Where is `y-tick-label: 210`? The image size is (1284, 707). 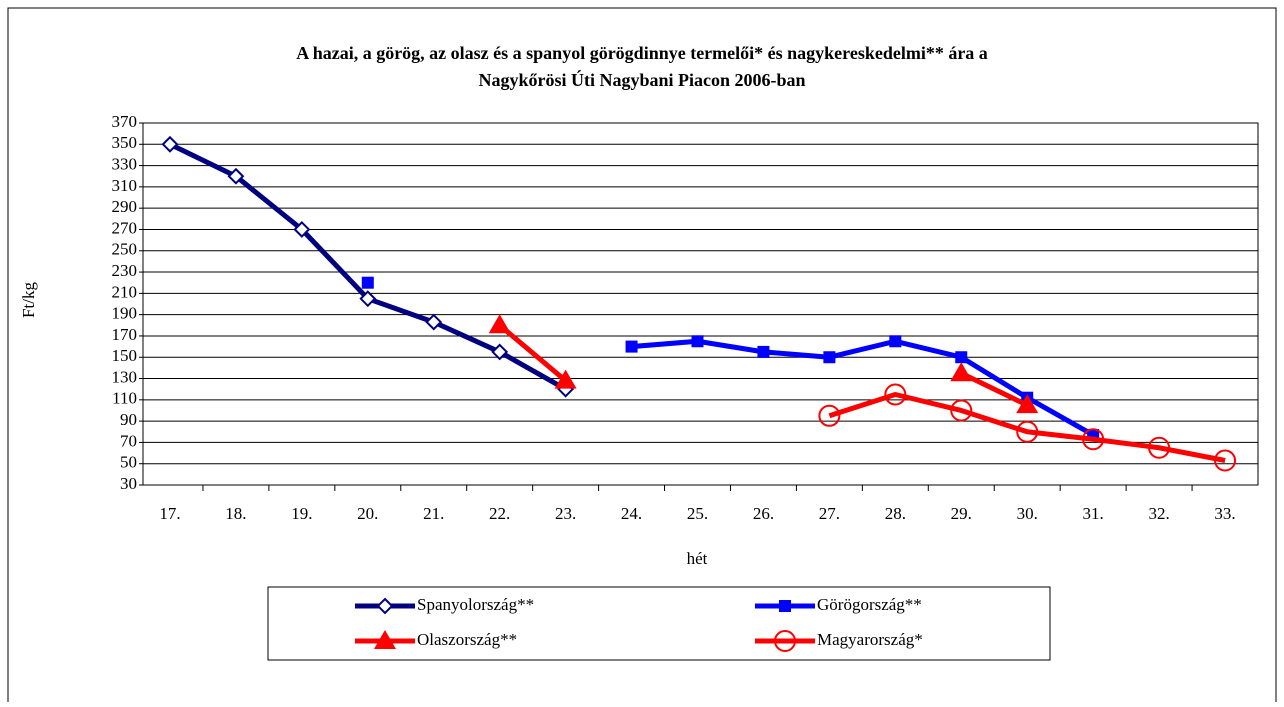
y-tick-label: 210 is located at coordinates (125, 291).